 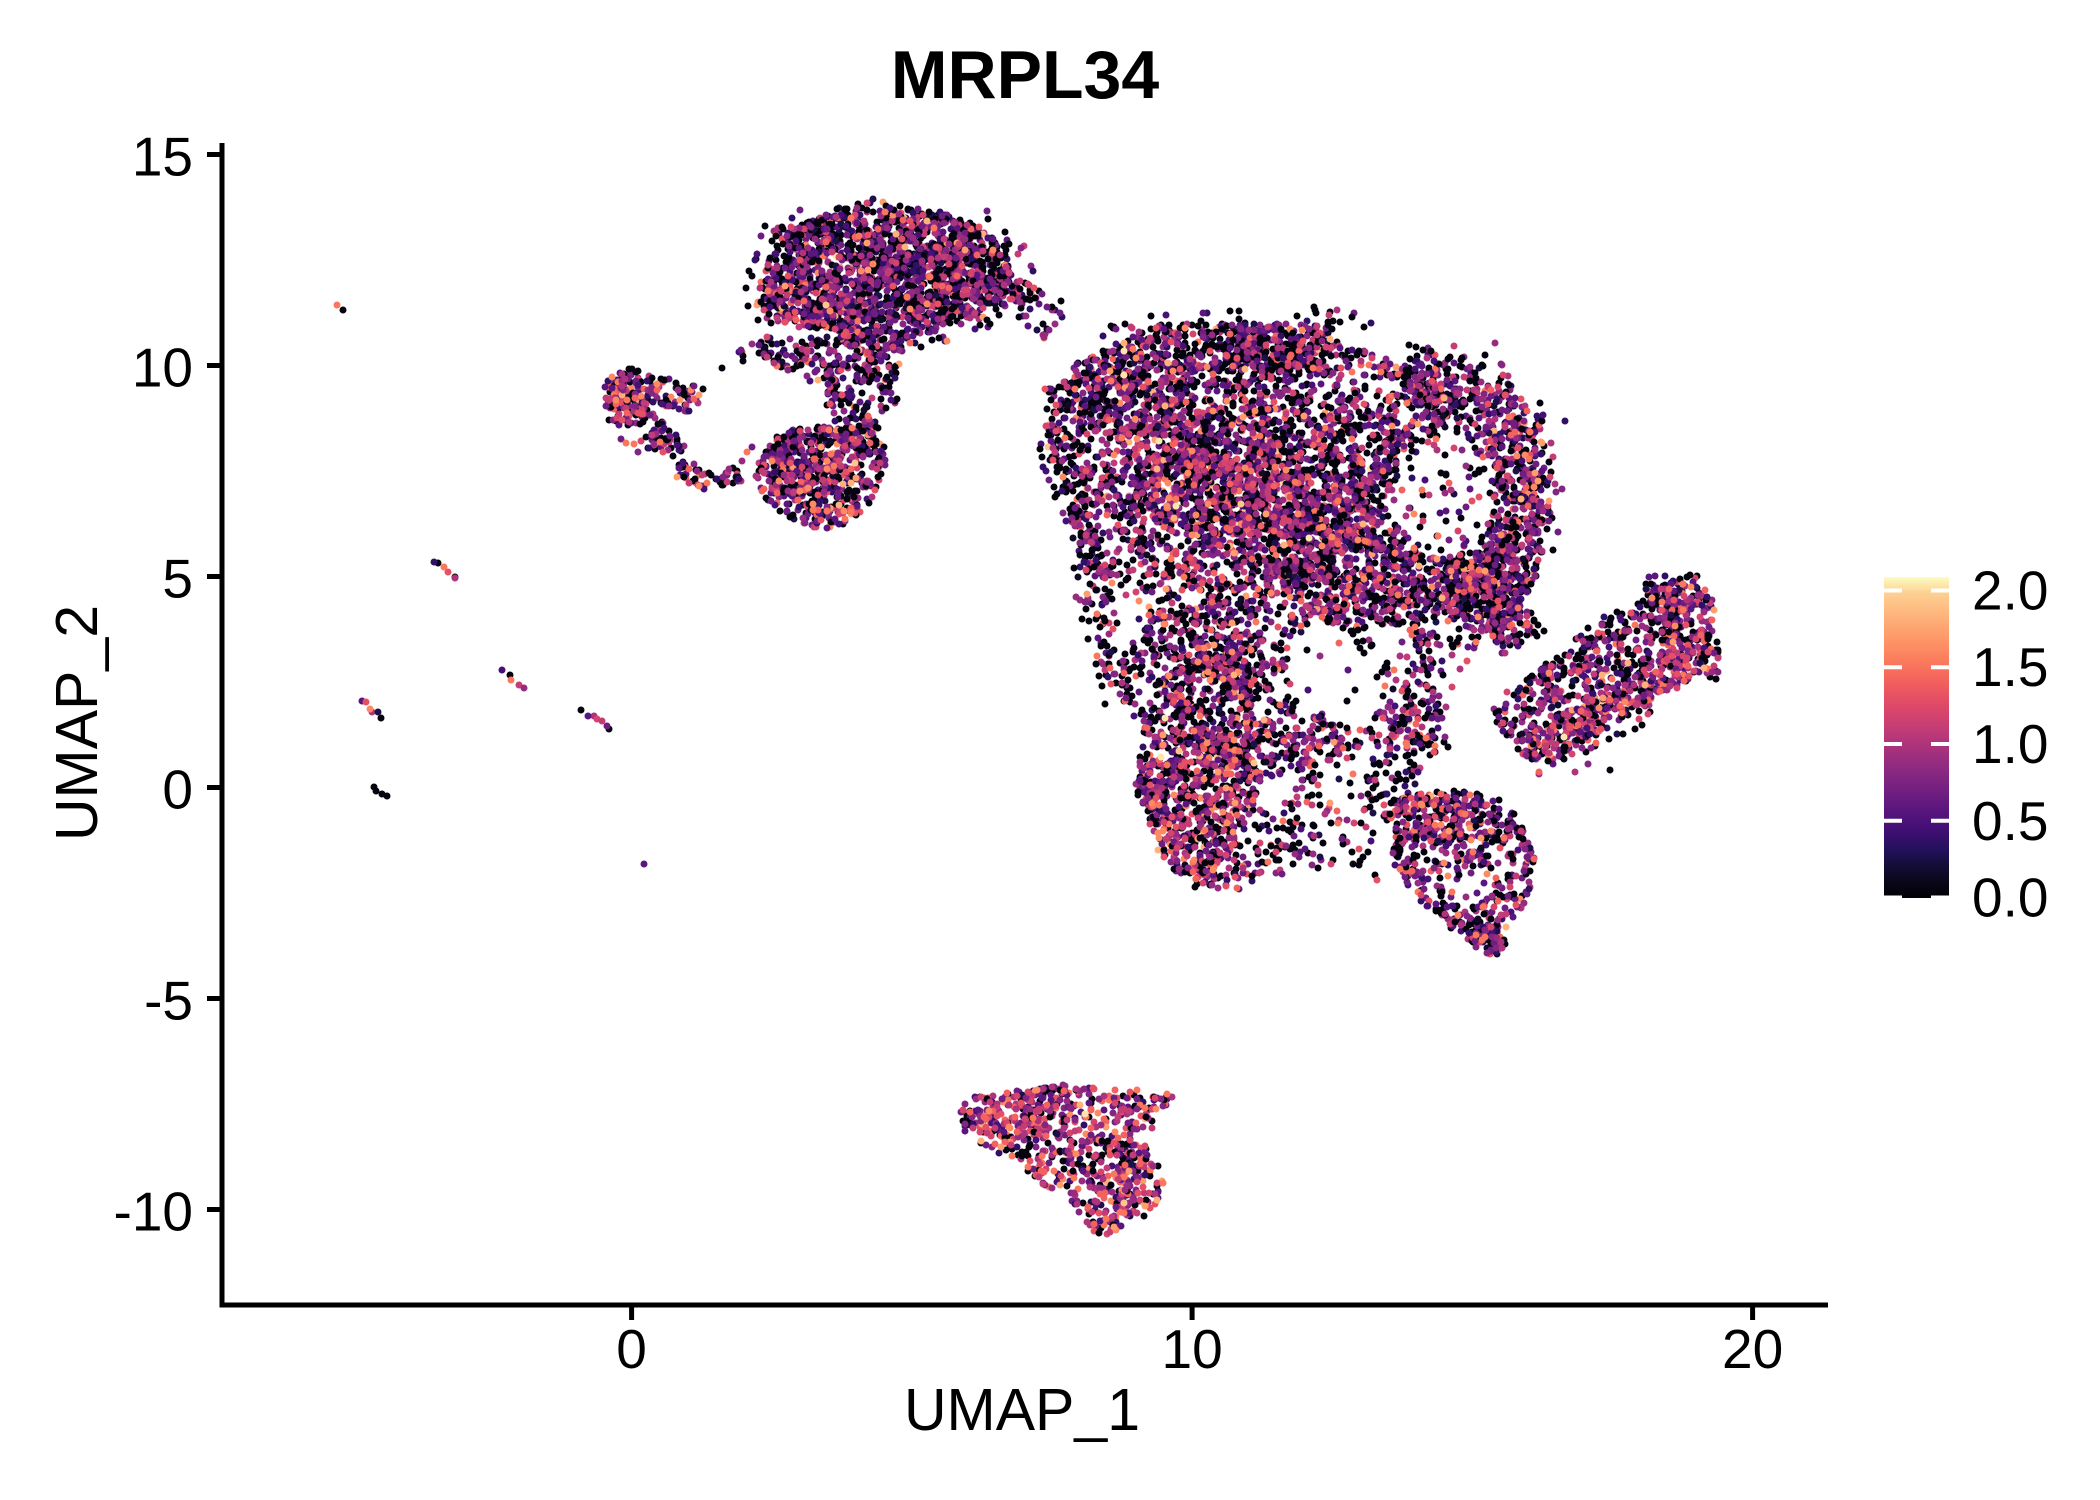 I want to click on svg-text: -5, so click(x=168, y=1001).